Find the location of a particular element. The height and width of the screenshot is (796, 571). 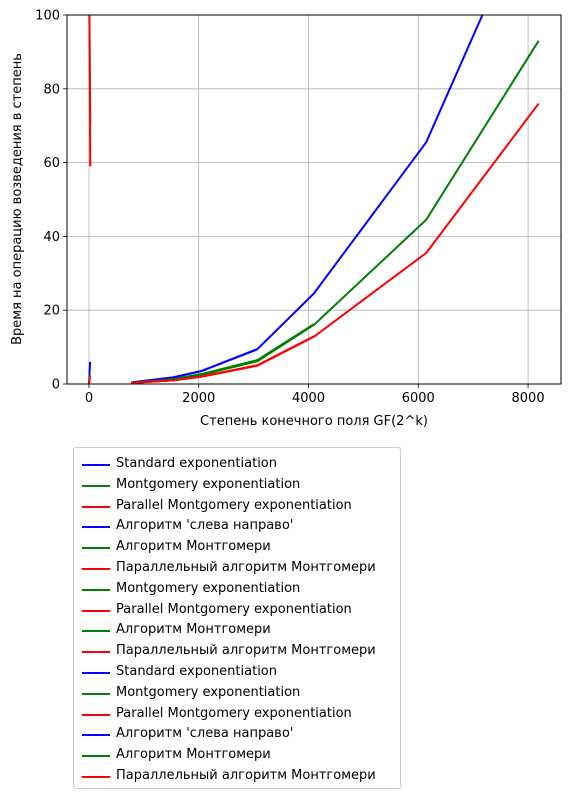

x-tick-label: 8000 is located at coordinates (528, 398).